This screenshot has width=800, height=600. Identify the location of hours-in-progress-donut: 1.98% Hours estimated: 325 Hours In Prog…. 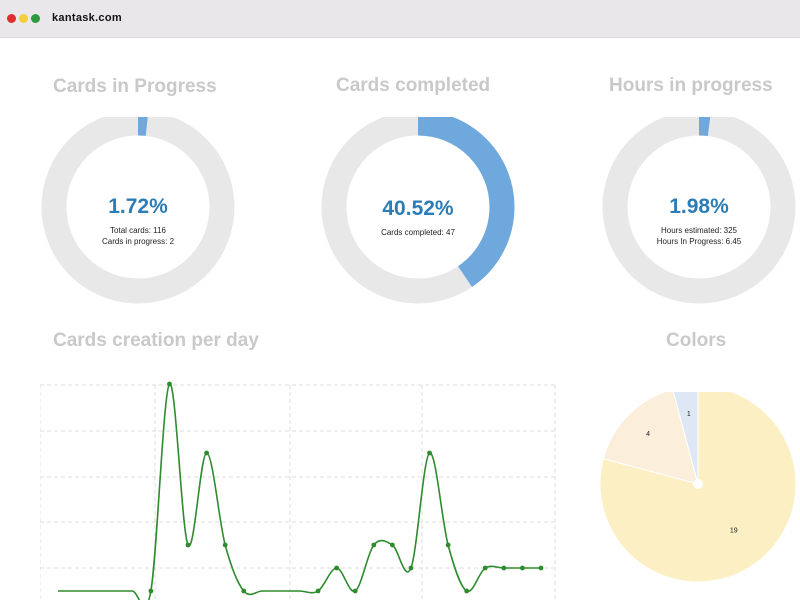
(699, 217).